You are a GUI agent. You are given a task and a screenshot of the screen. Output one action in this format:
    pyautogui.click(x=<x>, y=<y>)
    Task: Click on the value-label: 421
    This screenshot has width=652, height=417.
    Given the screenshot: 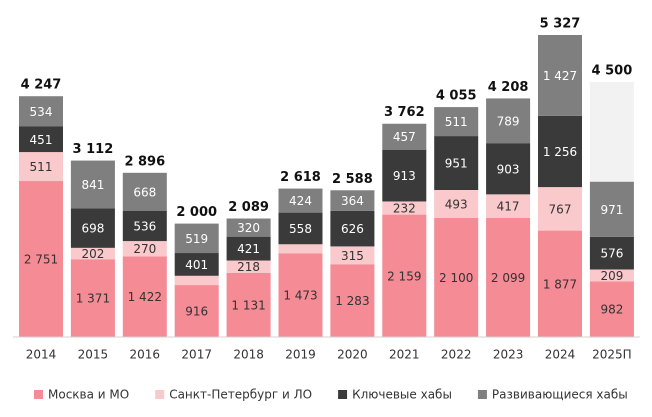 What is the action you would take?
    pyautogui.click(x=248, y=249)
    